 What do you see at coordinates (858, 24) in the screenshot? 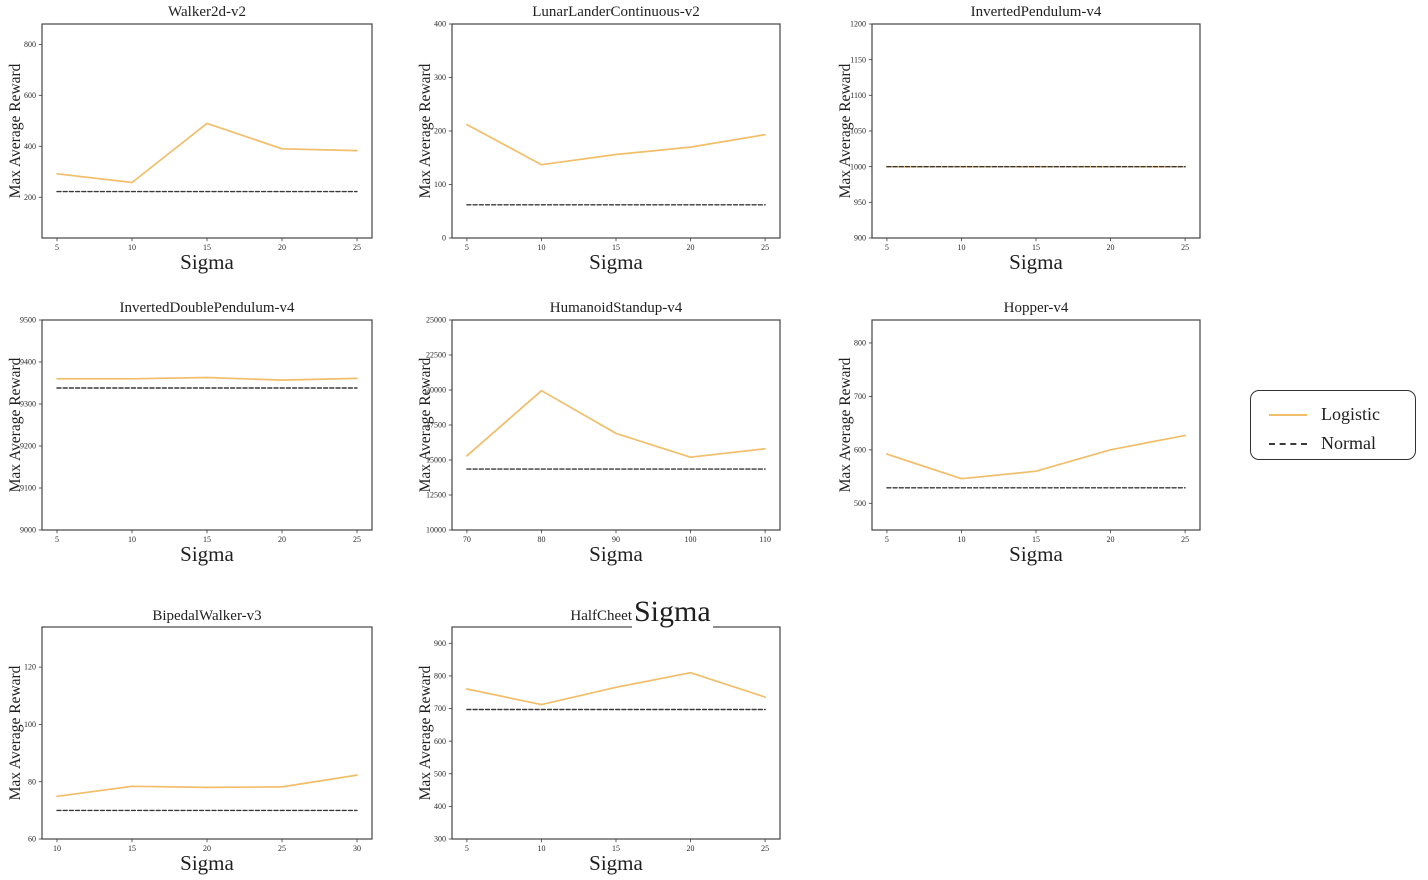
I see `y-tick-label: 1200` at bounding box center [858, 24].